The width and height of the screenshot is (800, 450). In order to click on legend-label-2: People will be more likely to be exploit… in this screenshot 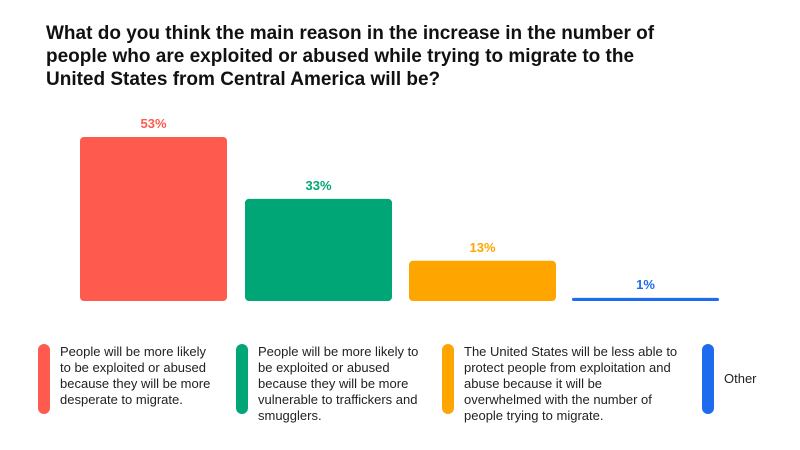, I will do `click(338, 383)`.